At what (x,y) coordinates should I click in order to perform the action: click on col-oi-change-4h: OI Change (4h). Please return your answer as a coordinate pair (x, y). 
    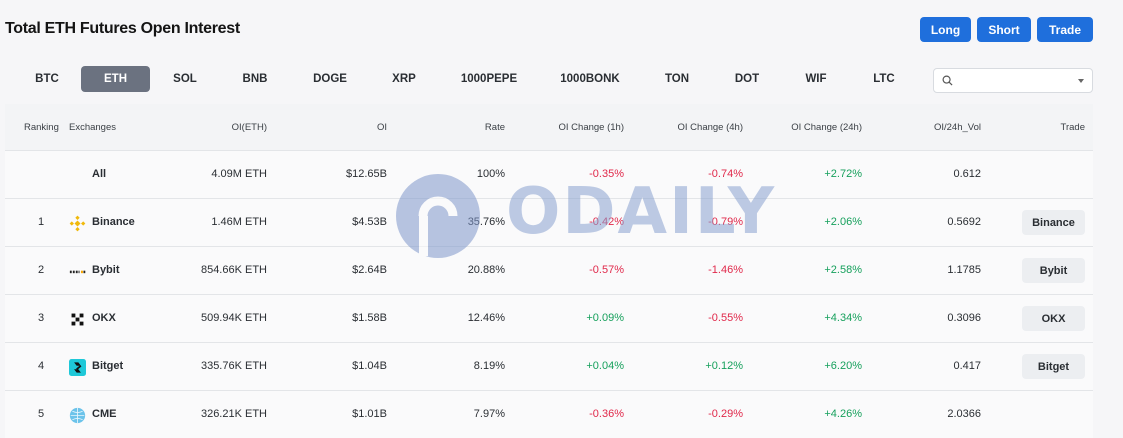
    Looking at the image, I should click on (710, 127).